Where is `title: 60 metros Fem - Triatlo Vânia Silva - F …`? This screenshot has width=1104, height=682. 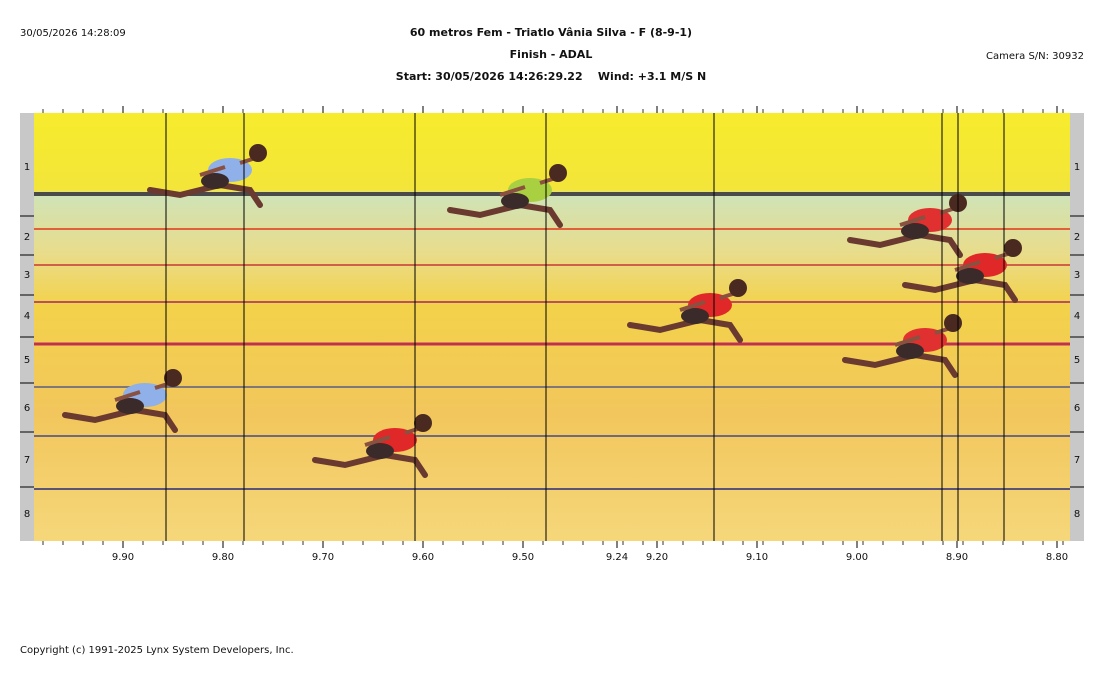
title: 60 metros Fem - Triatlo Vânia Silva - F … is located at coordinates (551, 32).